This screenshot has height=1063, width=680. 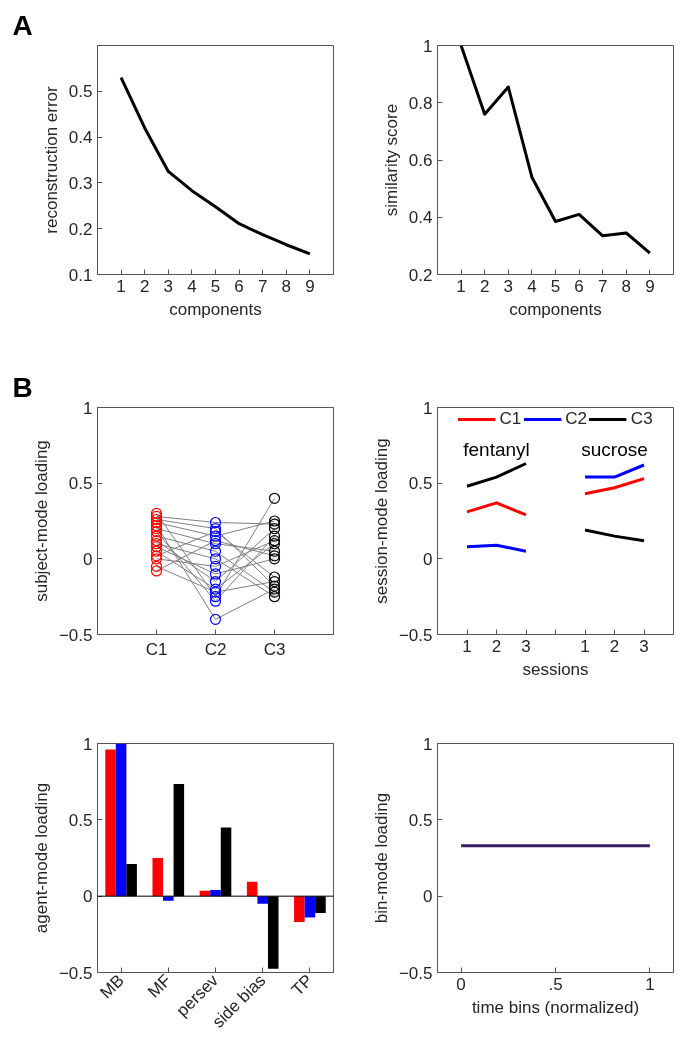 What do you see at coordinates (496, 449) in the screenshot?
I see `annotation: fentanyl` at bounding box center [496, 449].